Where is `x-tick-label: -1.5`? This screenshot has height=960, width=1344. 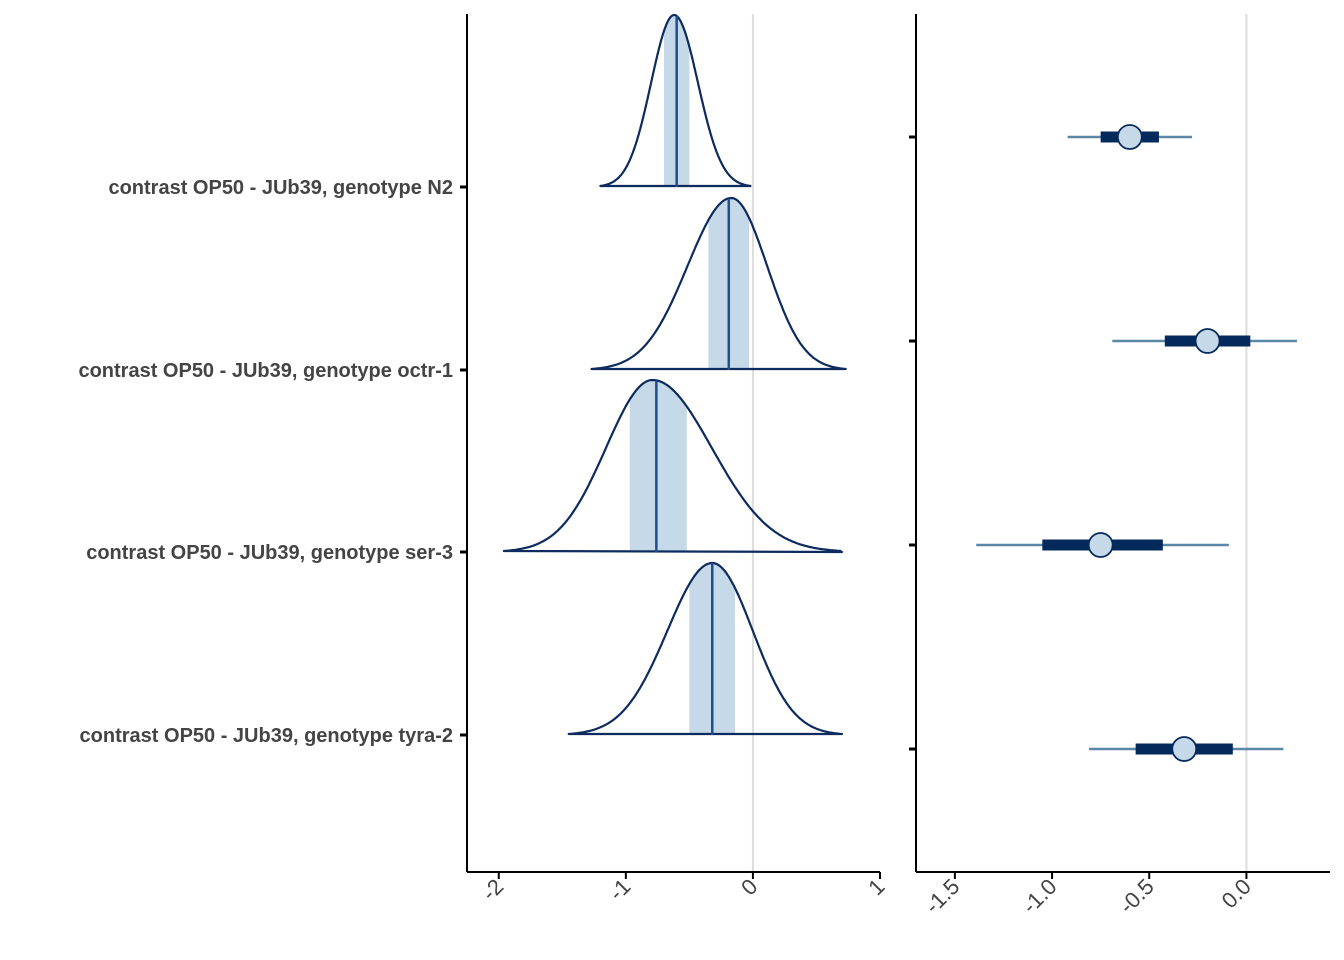 x-tick-label: -1.5 is located at coordinates (942, 896).